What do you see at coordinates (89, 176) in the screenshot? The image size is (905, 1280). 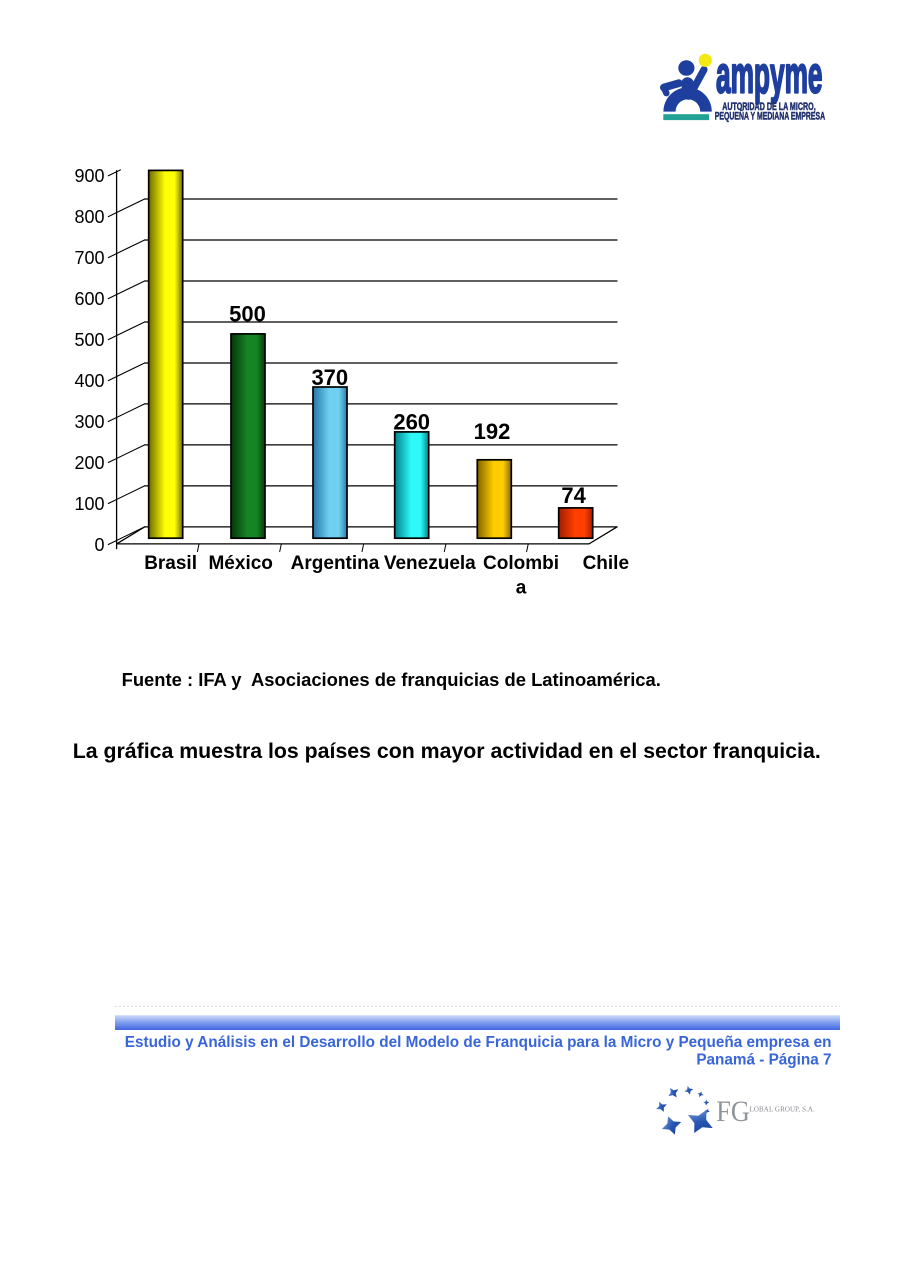 I see `svg-text: 900` at bounding box center [89, 176].